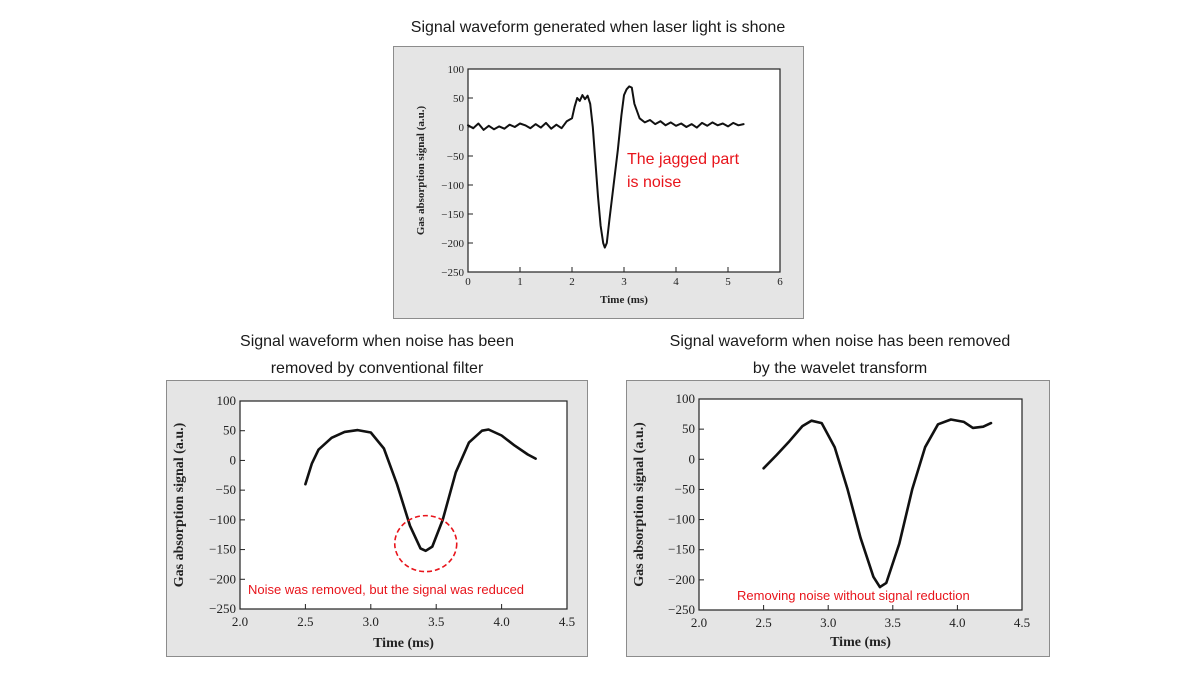  Describe the element at coordinates (853, 595) in the screenshot. I see `no-reduction-annotation: Removing noise without signal reduction` at that location.